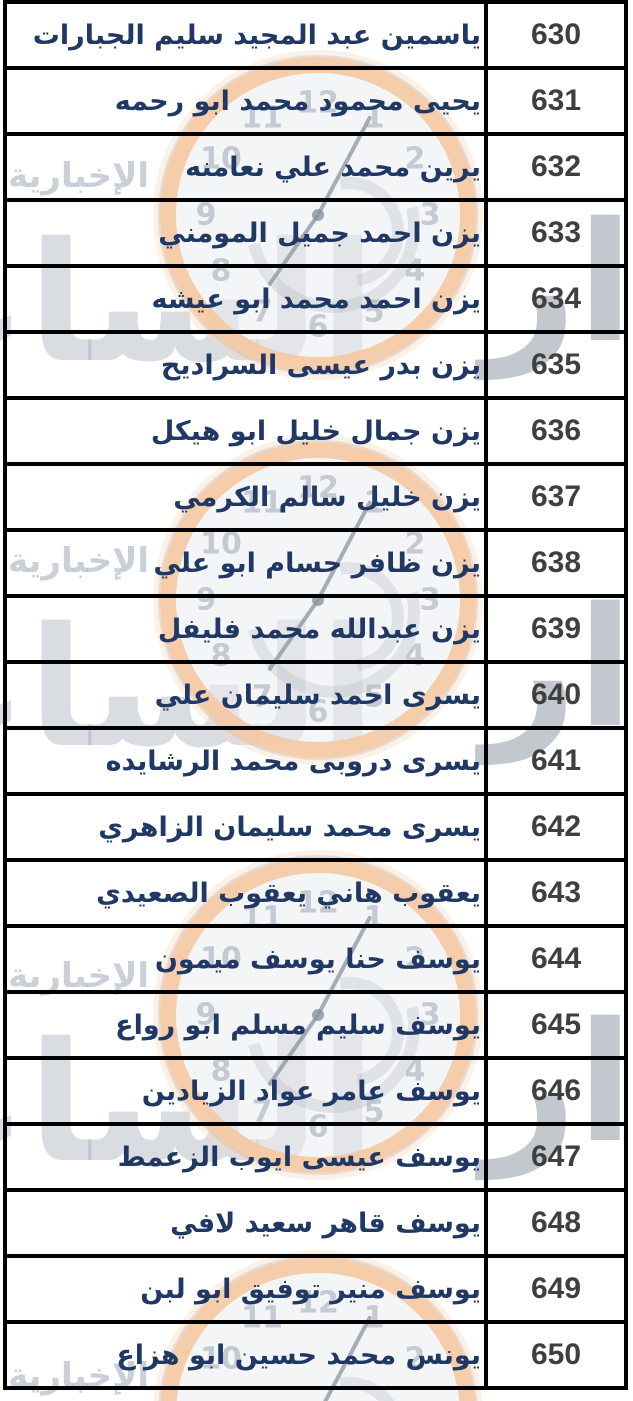  I want to click on row-number-cell: 649, so click(556, 1289).